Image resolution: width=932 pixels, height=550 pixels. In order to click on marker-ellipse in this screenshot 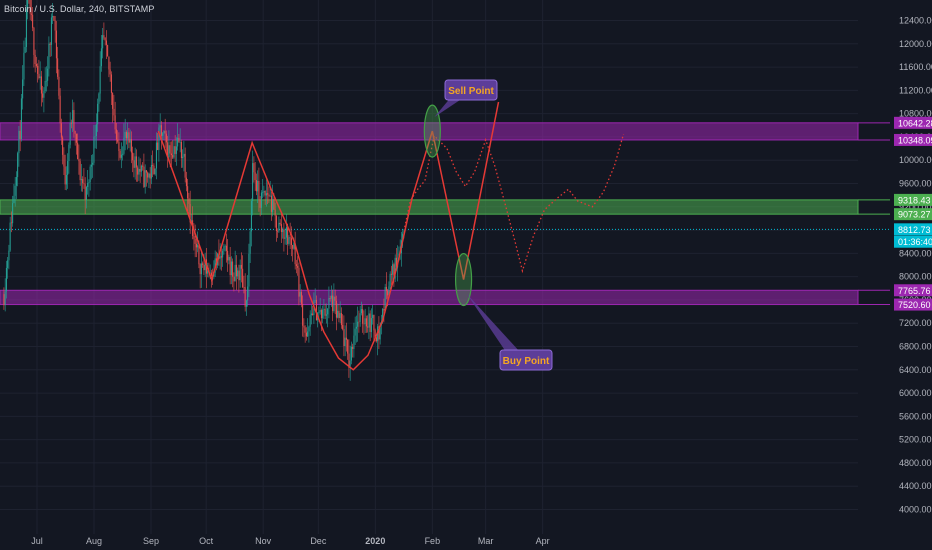, I will do `click(463, 279)`.